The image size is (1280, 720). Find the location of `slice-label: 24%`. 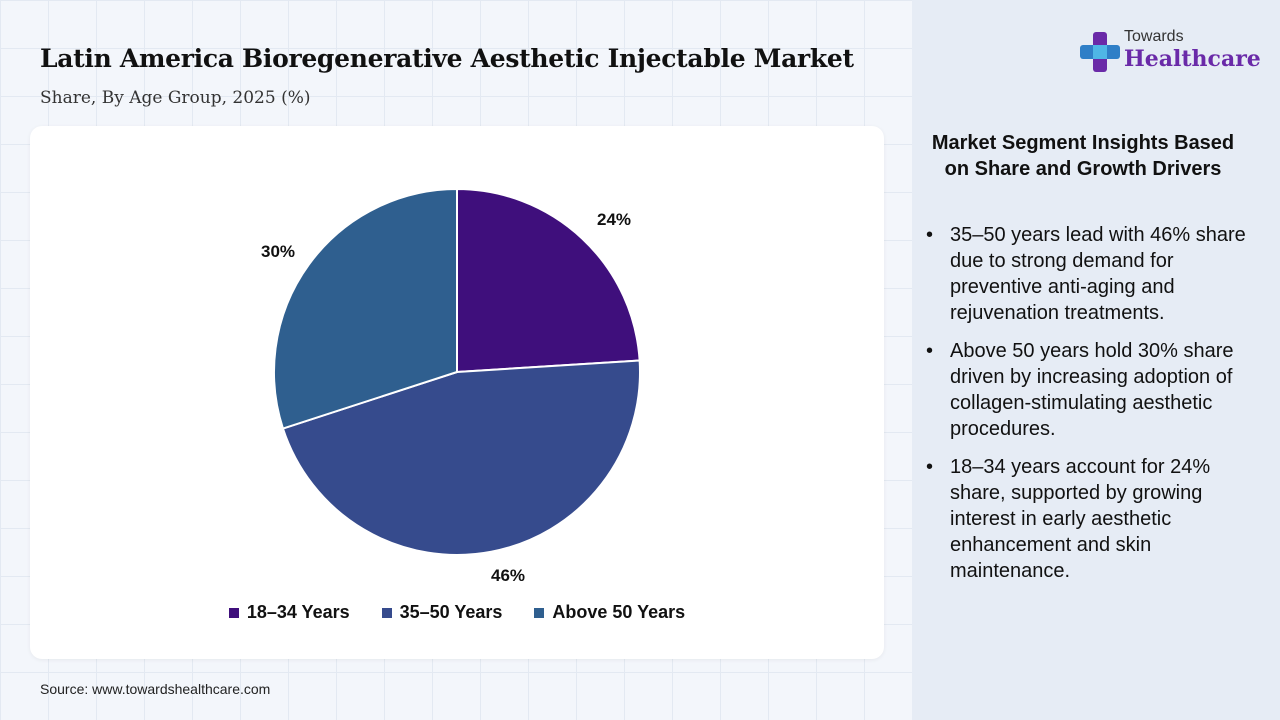

slice-label: 24% is located at coordinates (614, 219).